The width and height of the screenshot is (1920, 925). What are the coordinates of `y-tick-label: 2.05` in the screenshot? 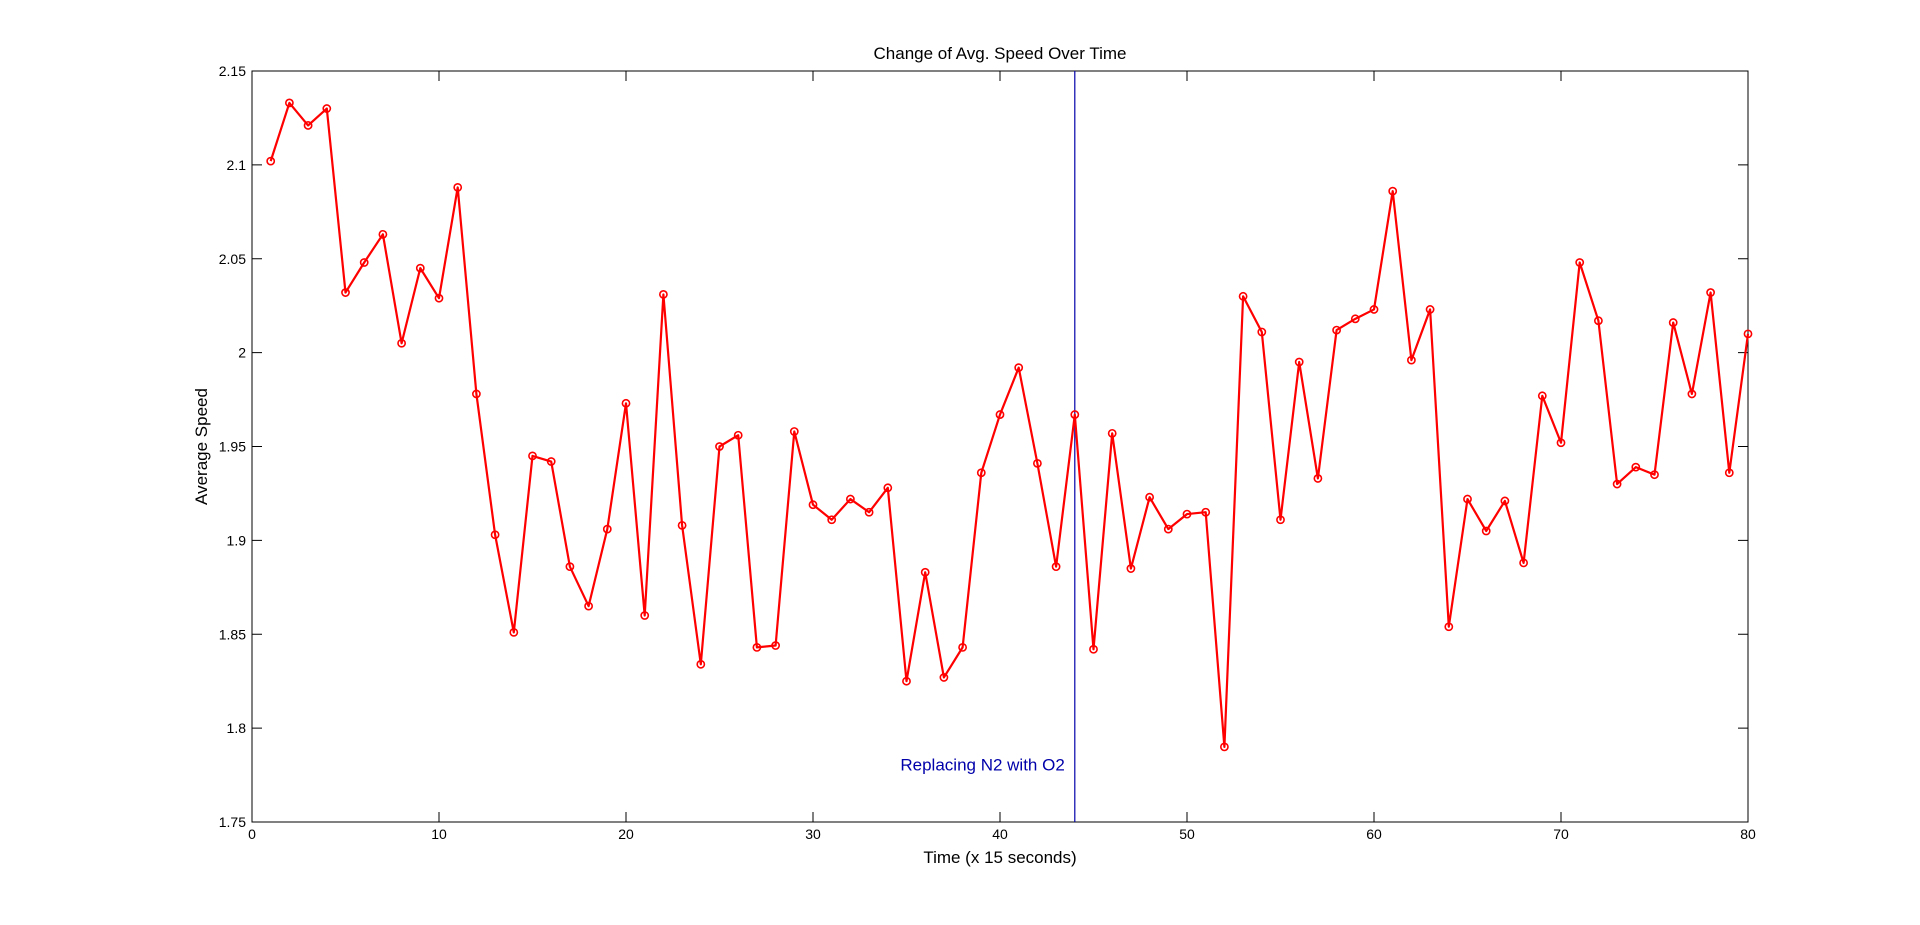 It's located at (232, 259).